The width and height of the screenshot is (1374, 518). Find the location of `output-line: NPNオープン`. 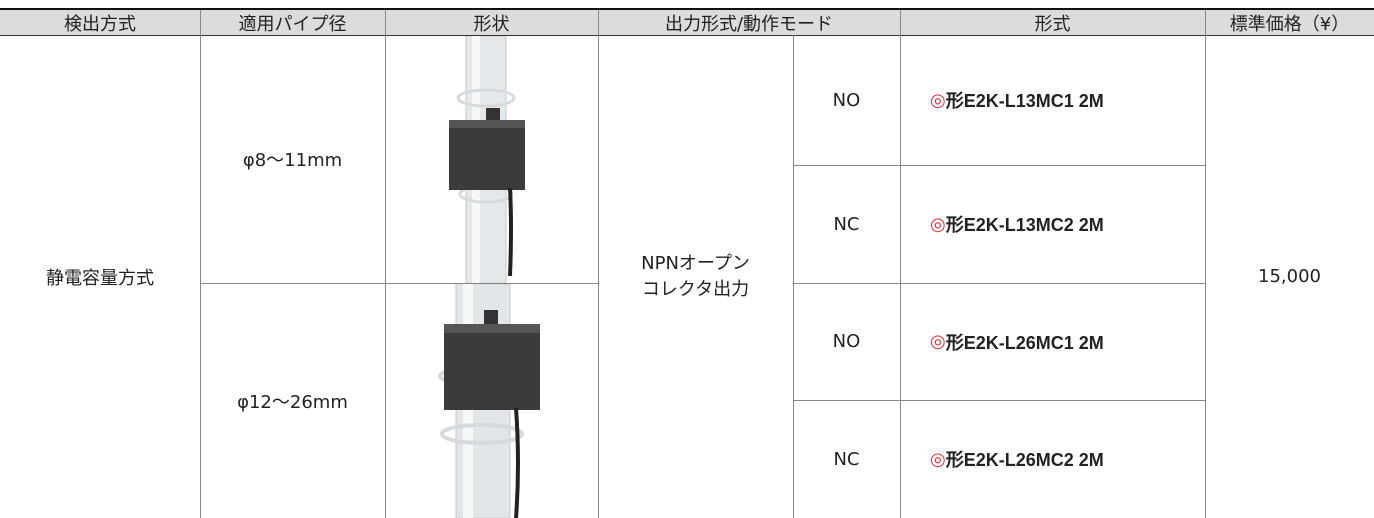

output-line: NPNオープン is located at coordinates (695, 263).